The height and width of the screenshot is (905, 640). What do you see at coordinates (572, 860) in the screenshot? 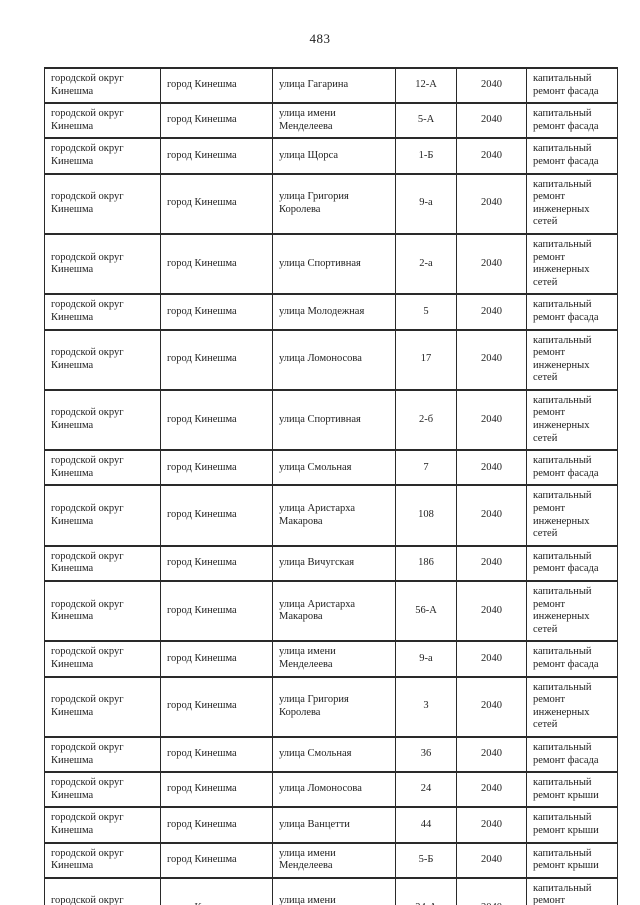
I see `cell-work: капитальный ремонт крыши` at bounding box center [572, 860].